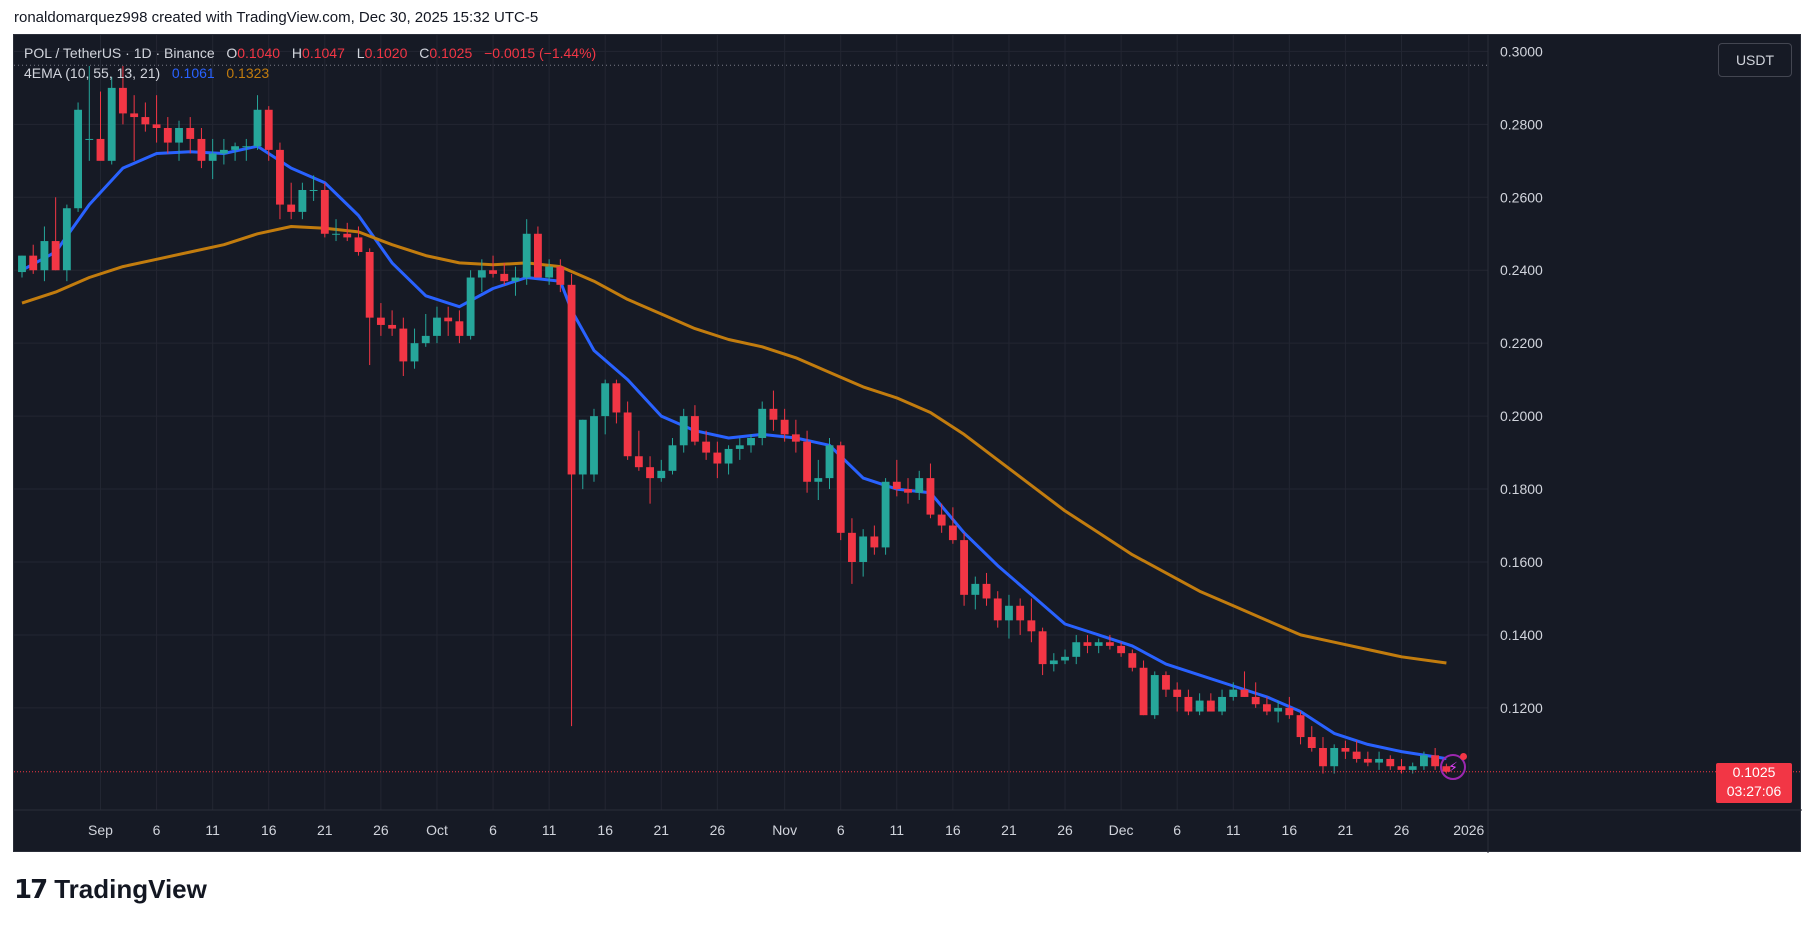  What do you see at coordinates (297, 53) in the screenshot?
I see `ohlc-high-key: H` at bounding box center [297, 53].